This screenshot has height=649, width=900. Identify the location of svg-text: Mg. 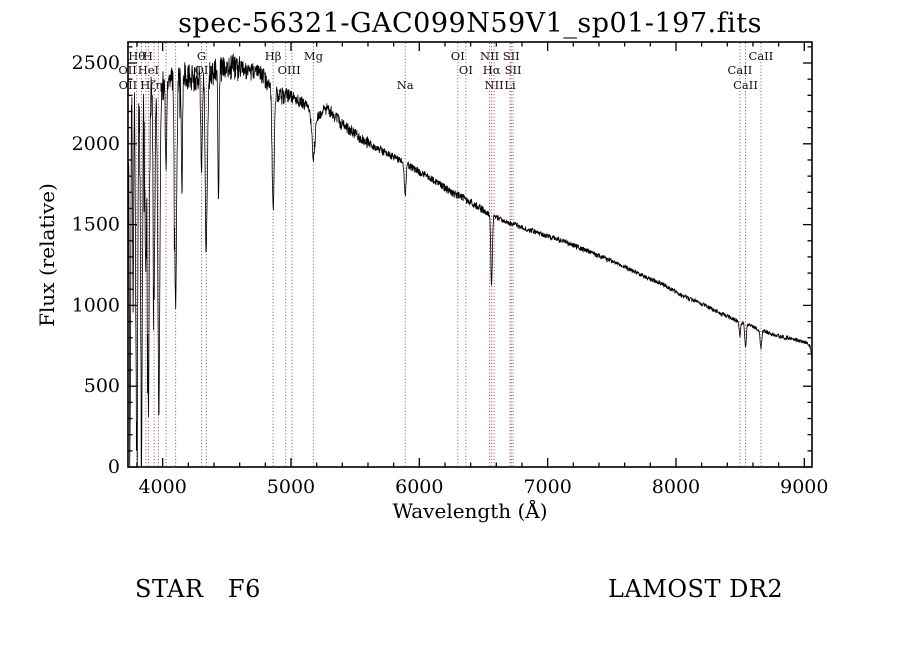
(314, 56).